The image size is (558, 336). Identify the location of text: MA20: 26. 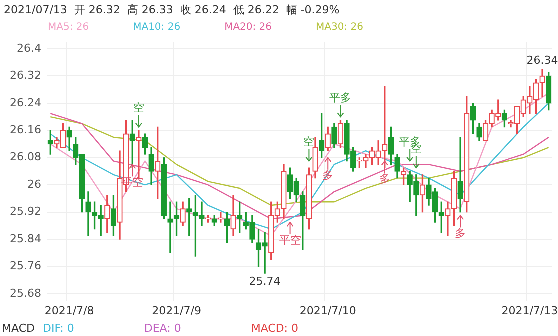
(248, 27).